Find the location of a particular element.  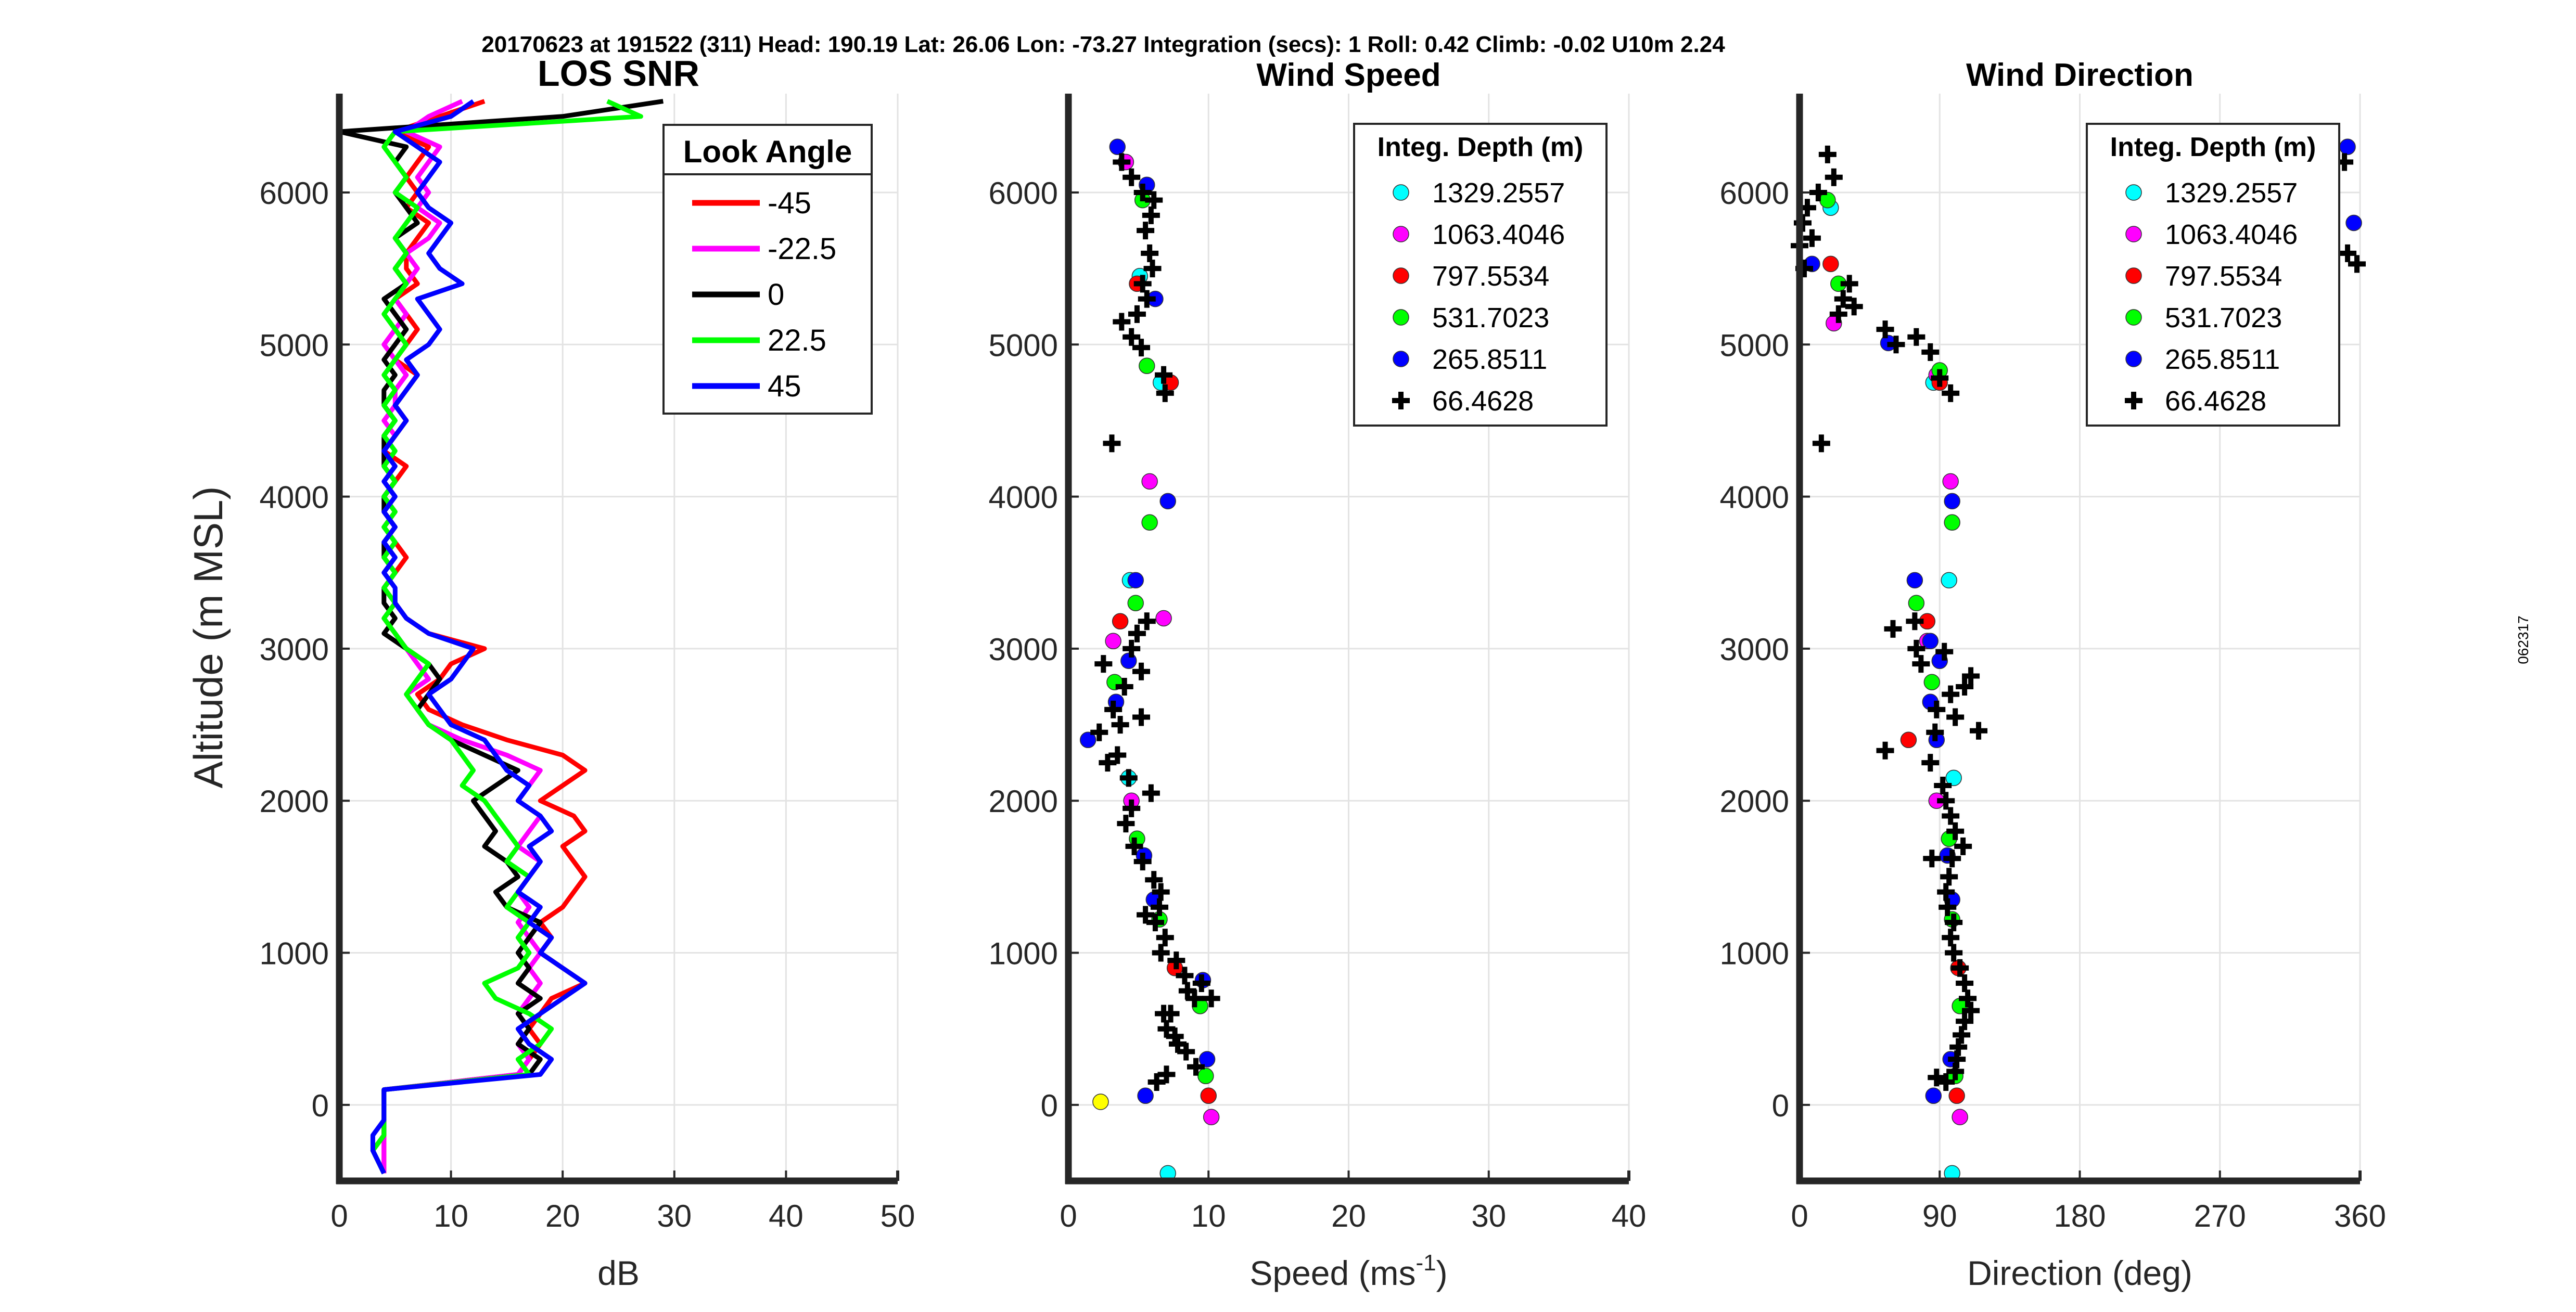

x-tick-label: 50 is located at coordinates (898, 1216).